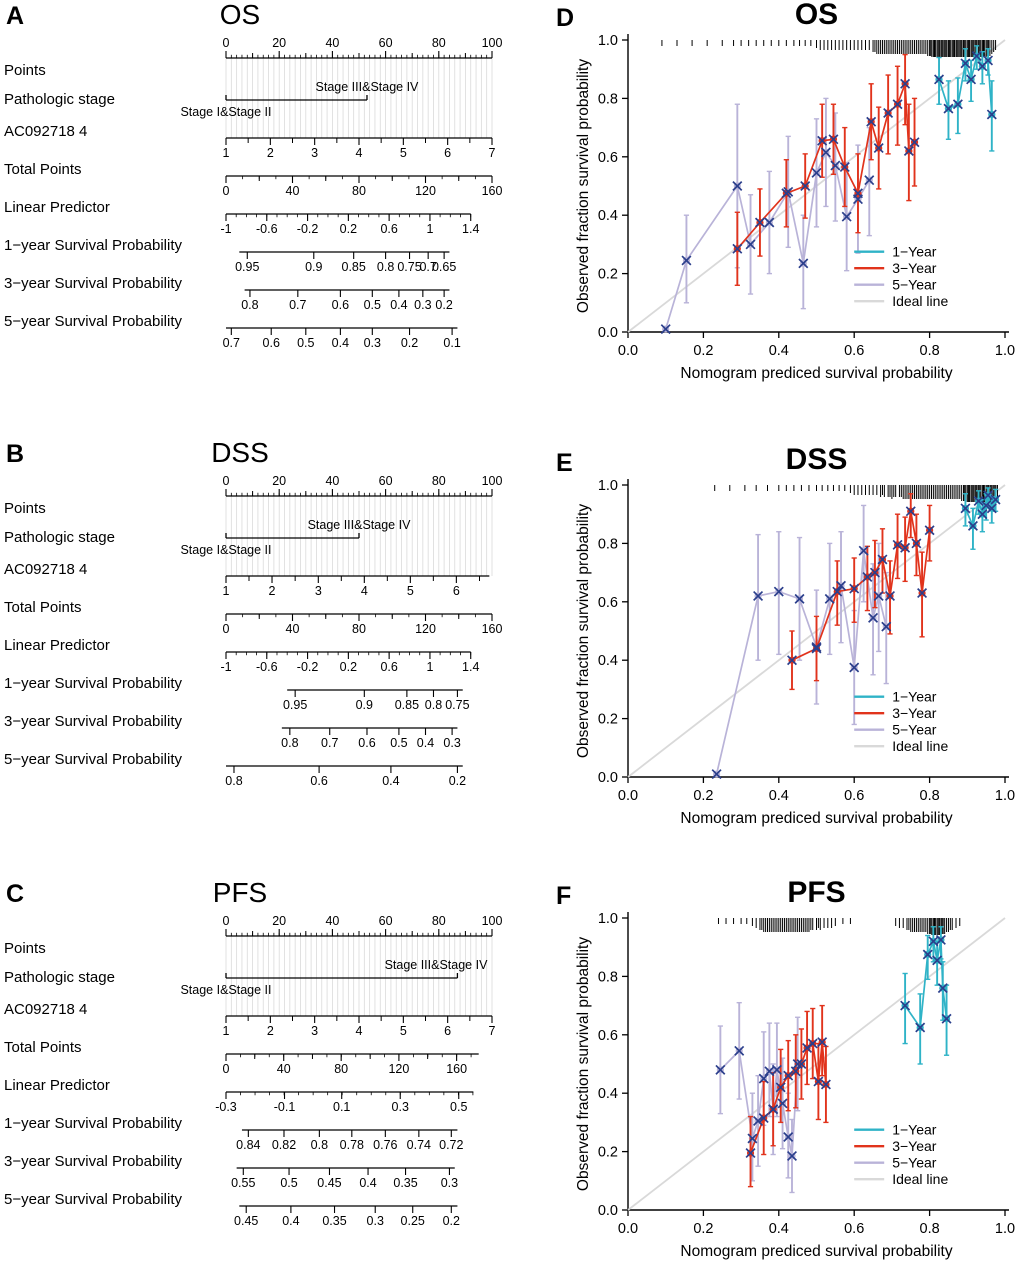  Describe the element at coordinates (816, 1251) in the screenshot. I see `svg-text:Nomogram prediced survival pro: Nomogram prediced survival probability` at that location.